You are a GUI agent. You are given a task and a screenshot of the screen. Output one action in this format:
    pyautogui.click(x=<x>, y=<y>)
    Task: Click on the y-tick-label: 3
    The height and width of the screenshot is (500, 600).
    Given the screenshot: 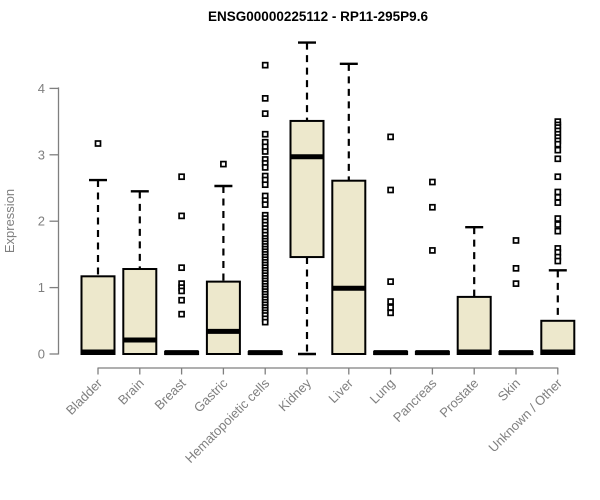 What is the action you would take?
    pyautogui.click(x=41, y=154)
    